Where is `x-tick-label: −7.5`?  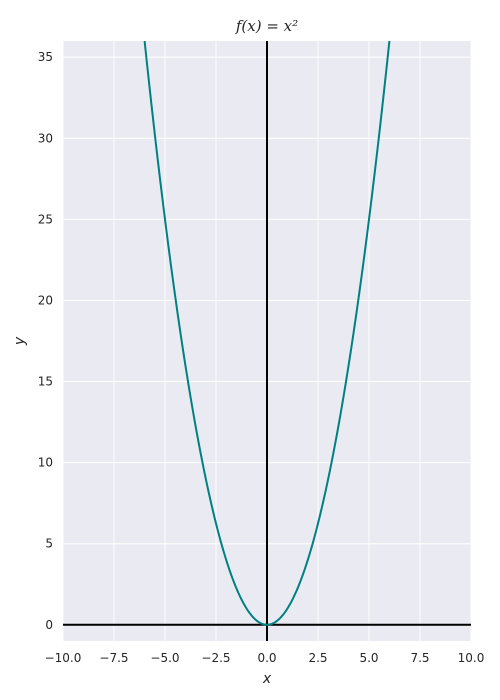 x-tick-label: −7.5 is located at coordinates (113, 658).